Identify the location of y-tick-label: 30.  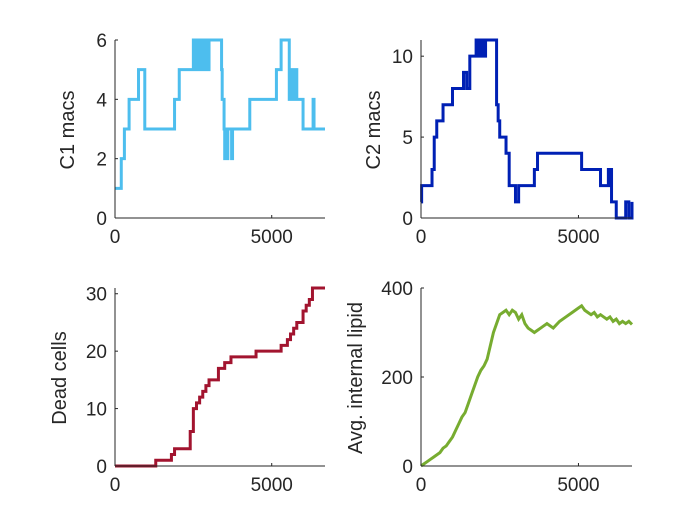
(96, 295).